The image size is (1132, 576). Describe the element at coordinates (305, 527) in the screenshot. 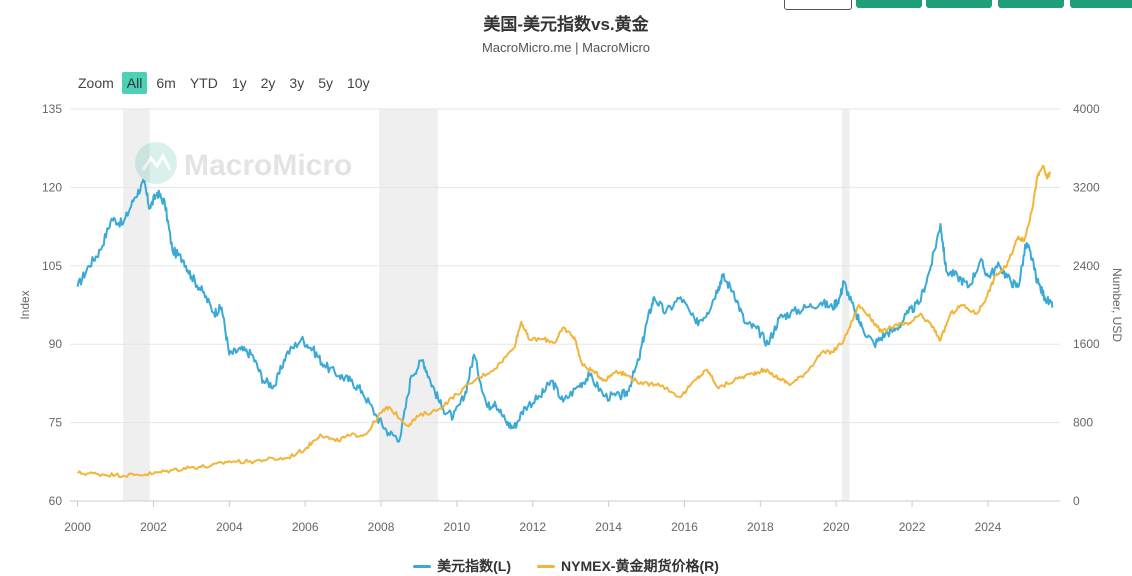

I see `x-tick-label: 2006` at that location.